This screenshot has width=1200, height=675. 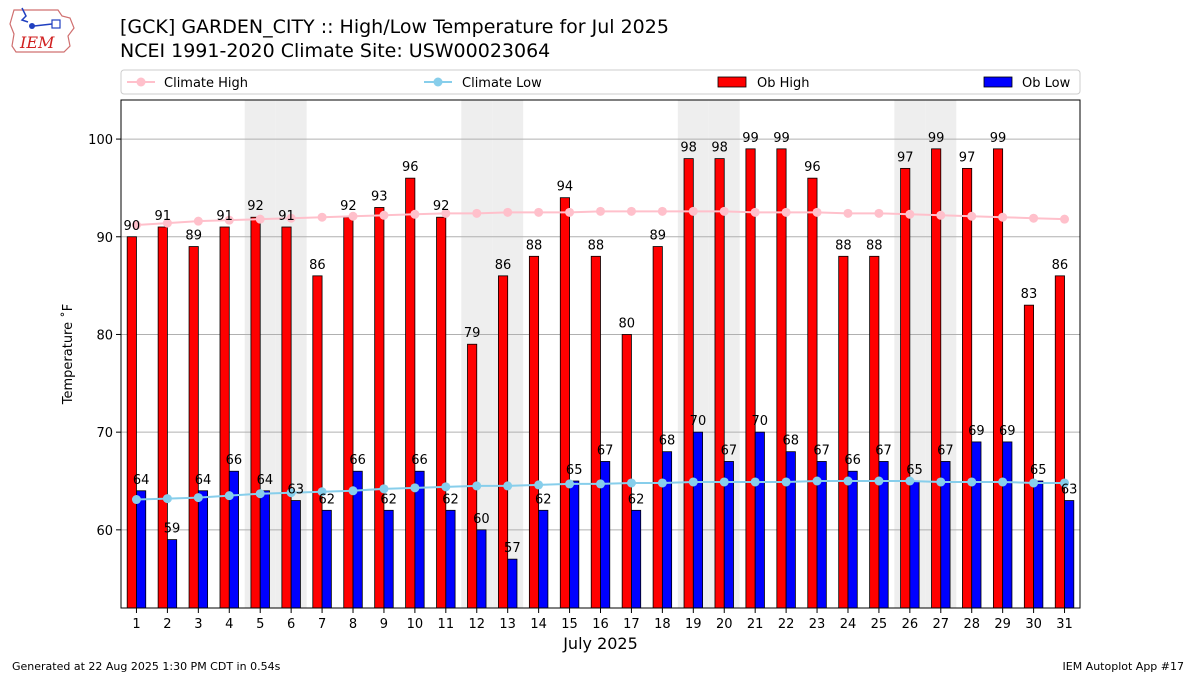 I want to click on ob-high-label: 90, so click(x=132, y=226).